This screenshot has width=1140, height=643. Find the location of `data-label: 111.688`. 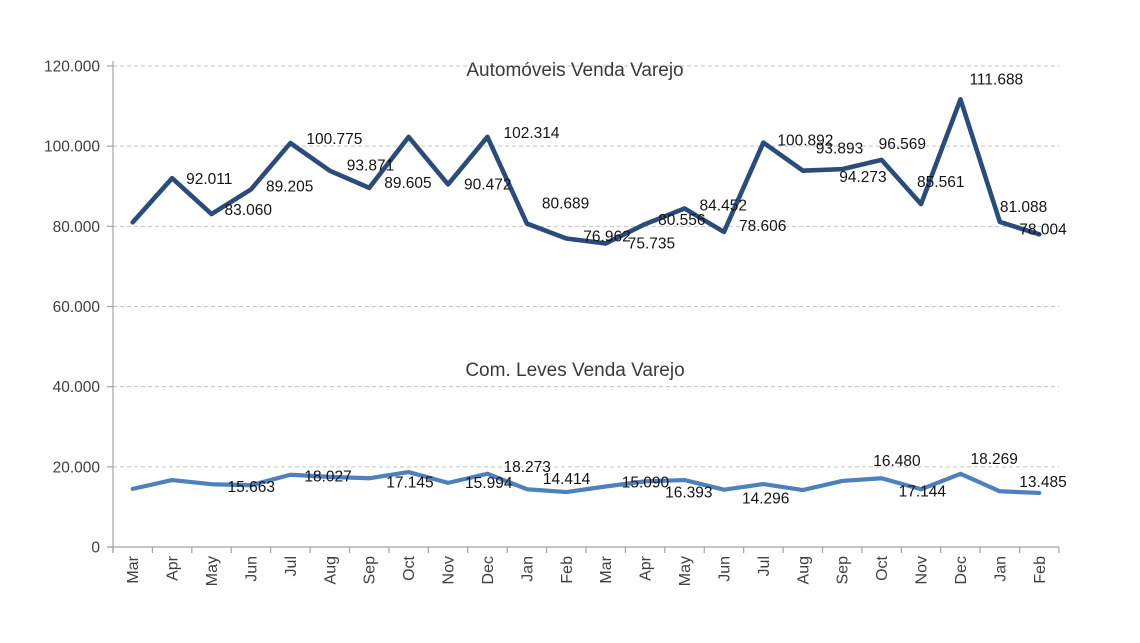

data-label: 111.688 is located at coordinates (996, 79).